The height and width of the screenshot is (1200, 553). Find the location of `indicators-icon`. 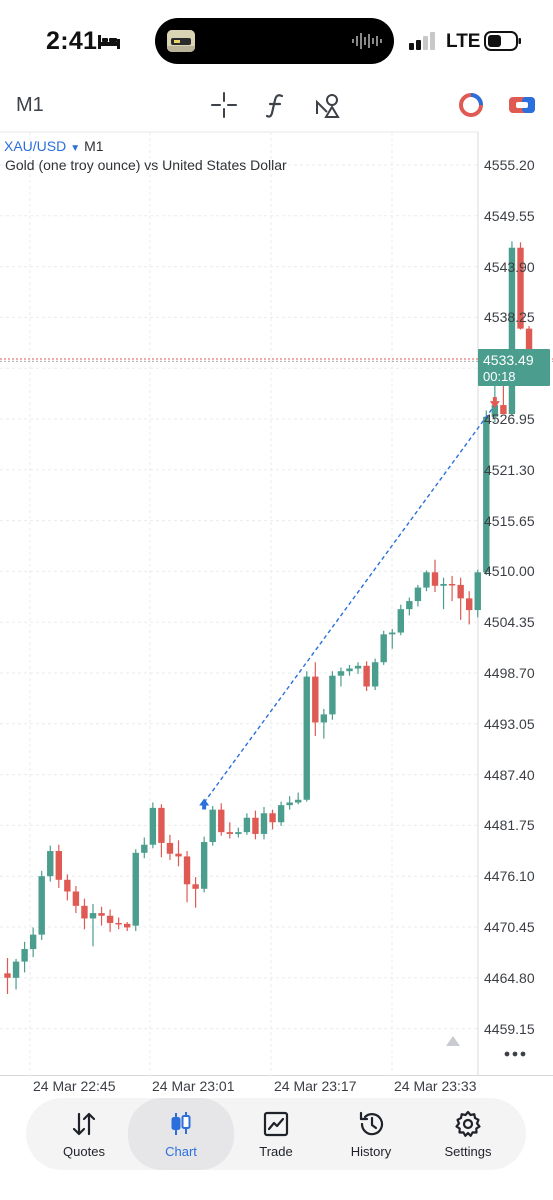

indicators-icon is located at coordinates (276, 105).